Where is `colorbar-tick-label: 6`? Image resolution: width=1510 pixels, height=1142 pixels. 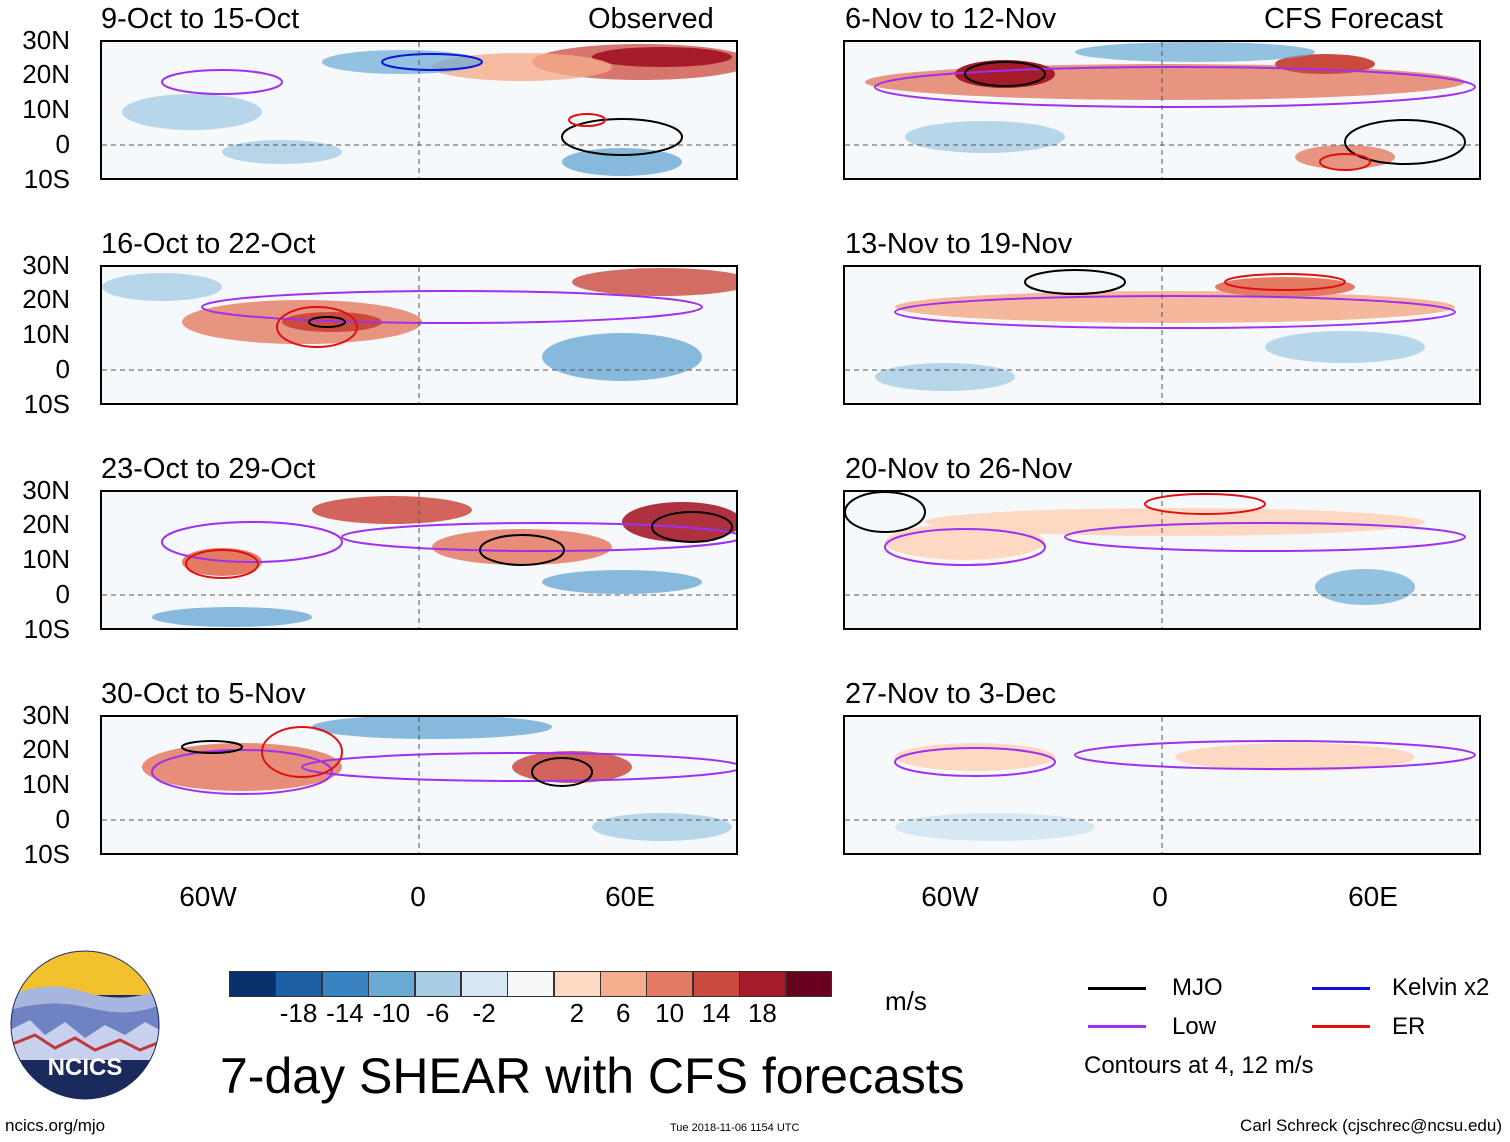 colorbar-tick-label: 6 is located at coordinates (623, 1013).